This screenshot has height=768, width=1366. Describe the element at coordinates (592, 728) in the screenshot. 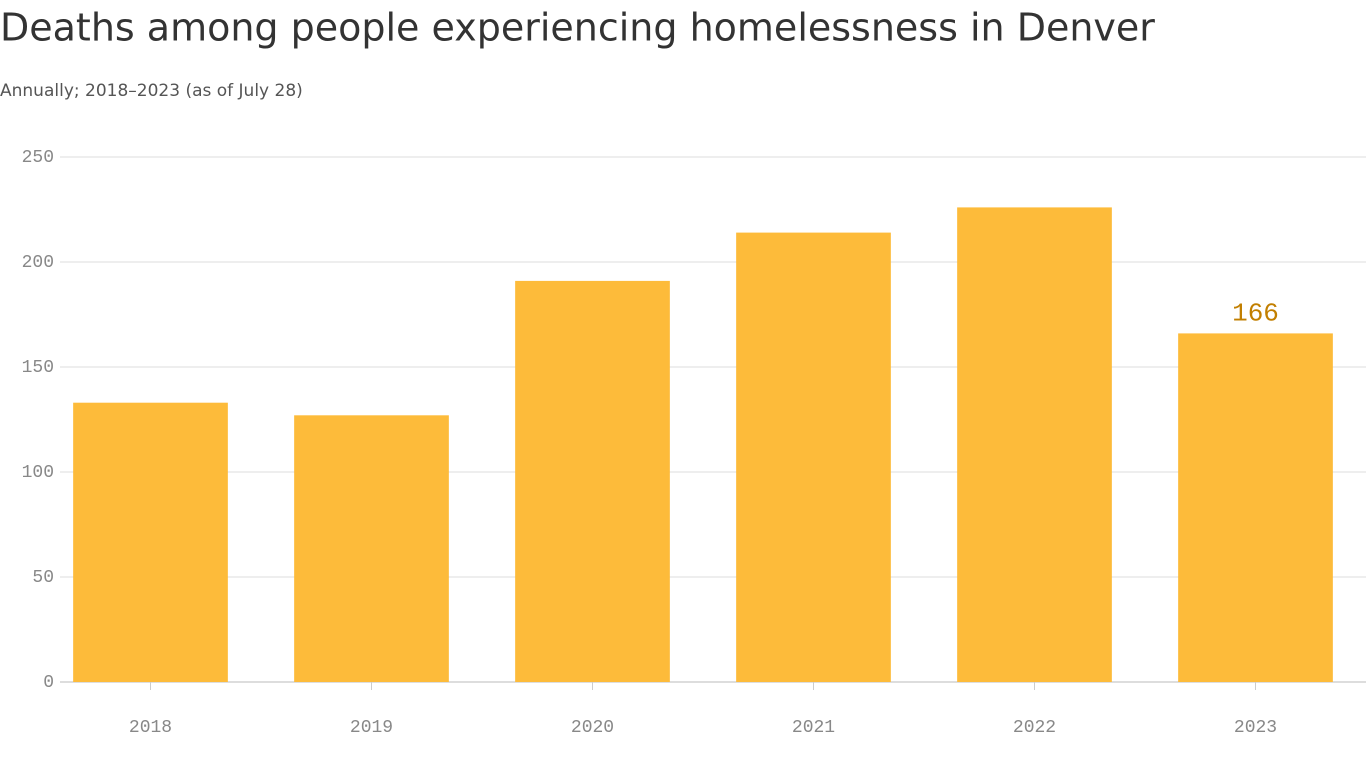

I see `x-tick-label: 2020` at that location.